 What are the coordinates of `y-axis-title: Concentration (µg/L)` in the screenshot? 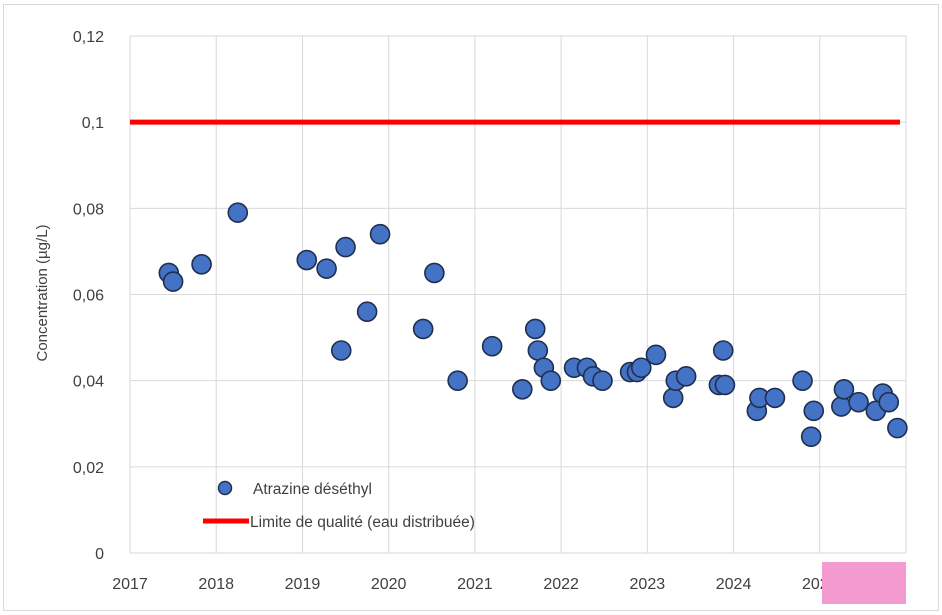 It's located at (42, 292).